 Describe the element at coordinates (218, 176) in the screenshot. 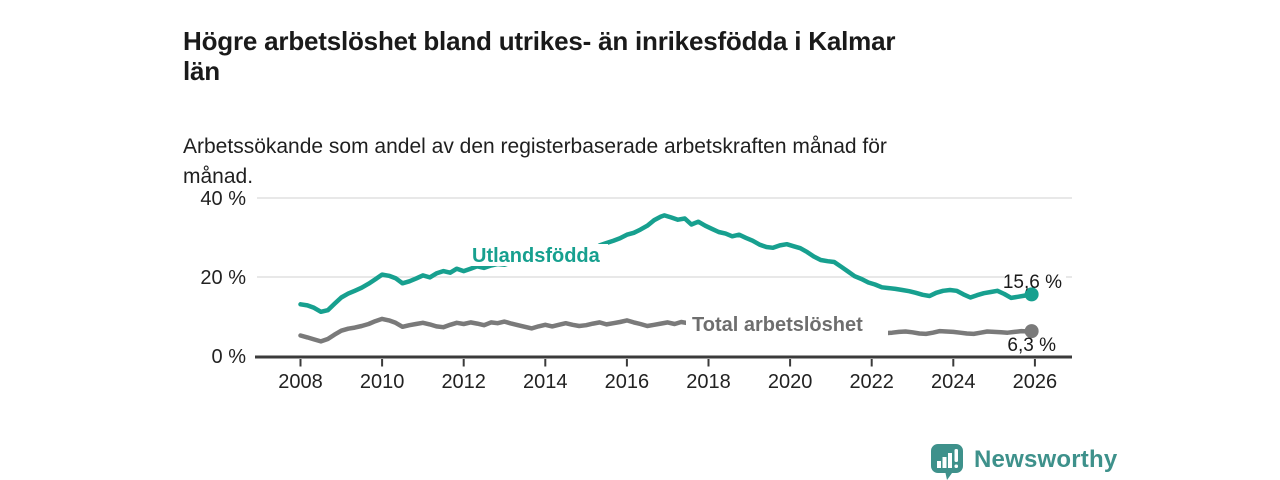

I see `subtitle-line-2: månad.` at that location.